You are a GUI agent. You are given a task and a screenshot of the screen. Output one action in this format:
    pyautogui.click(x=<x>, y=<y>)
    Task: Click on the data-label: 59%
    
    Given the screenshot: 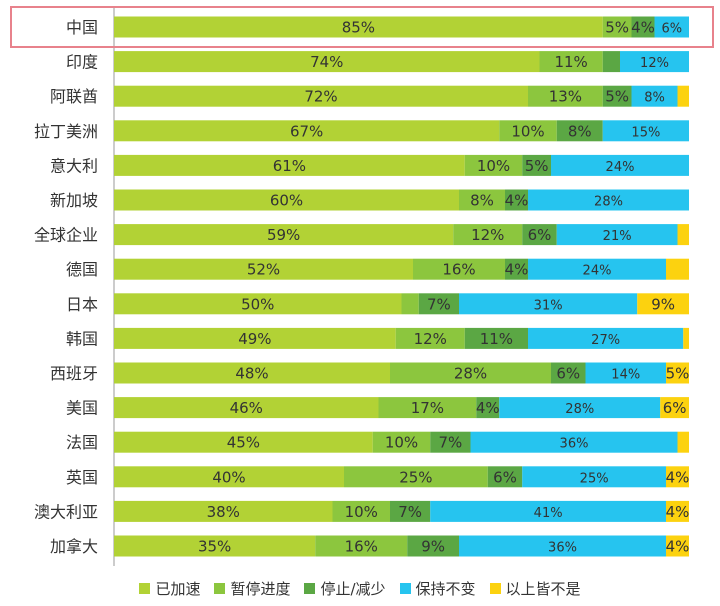 What is the action you would take?
    pyautogui.click(x=283, y=235)
    